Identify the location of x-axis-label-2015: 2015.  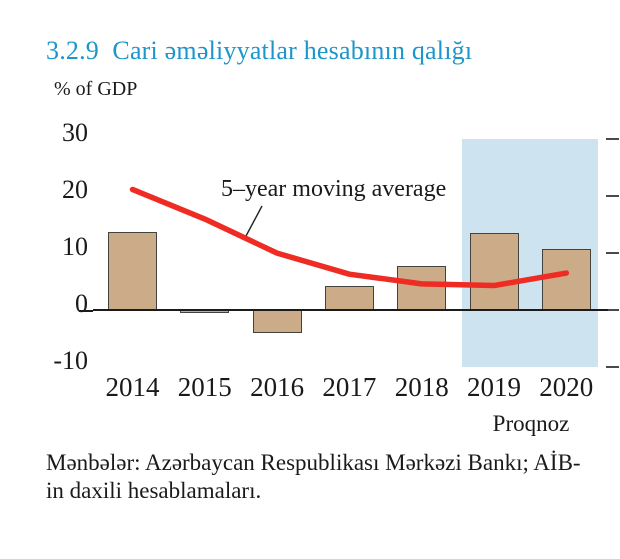
(204, 387).